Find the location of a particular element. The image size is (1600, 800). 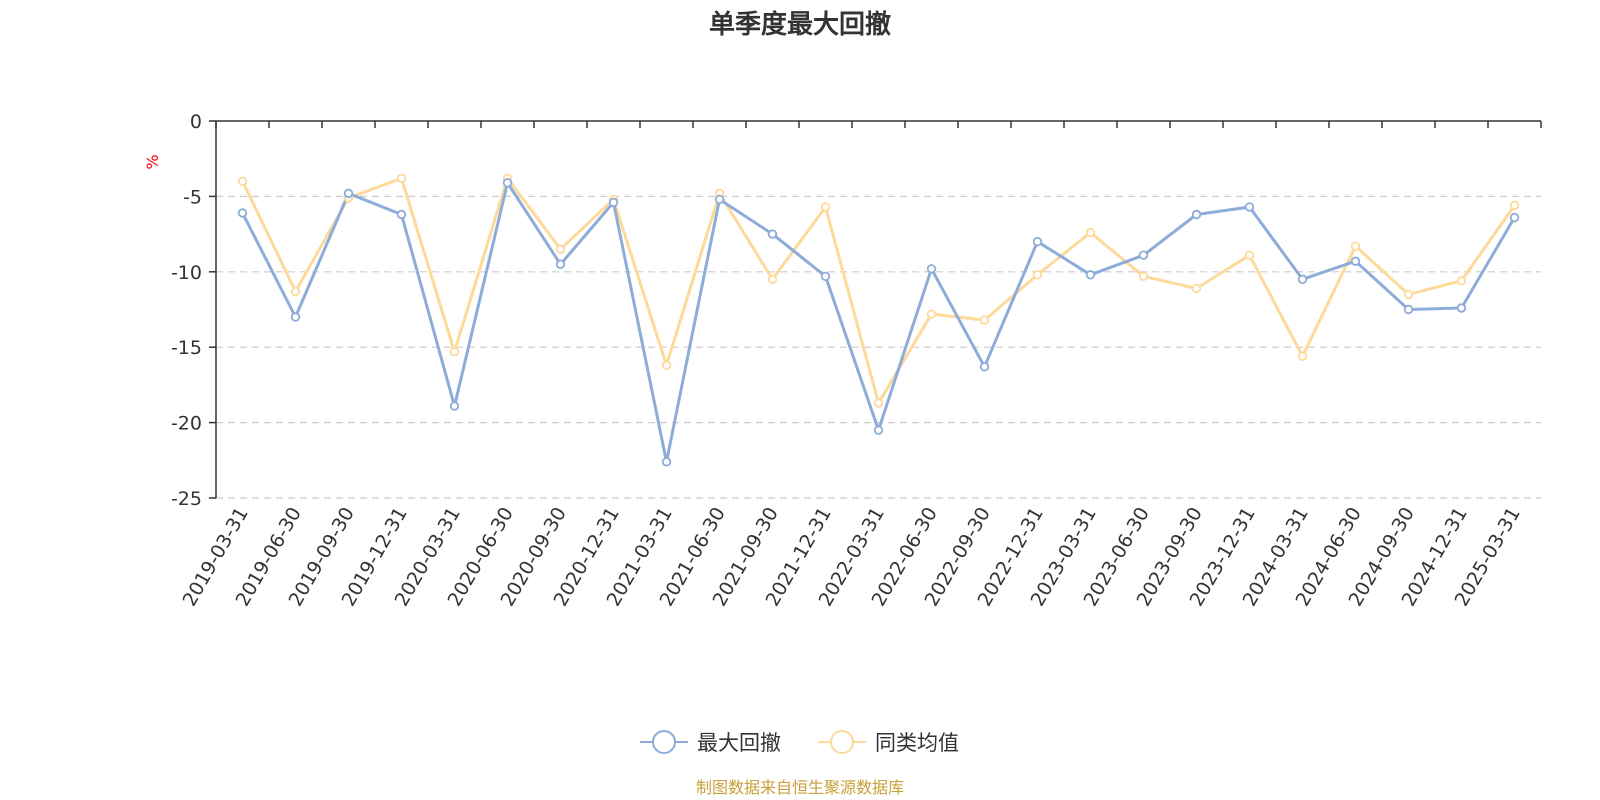

legend-item-2: 同类均值 is located at coordinates (888, 742).